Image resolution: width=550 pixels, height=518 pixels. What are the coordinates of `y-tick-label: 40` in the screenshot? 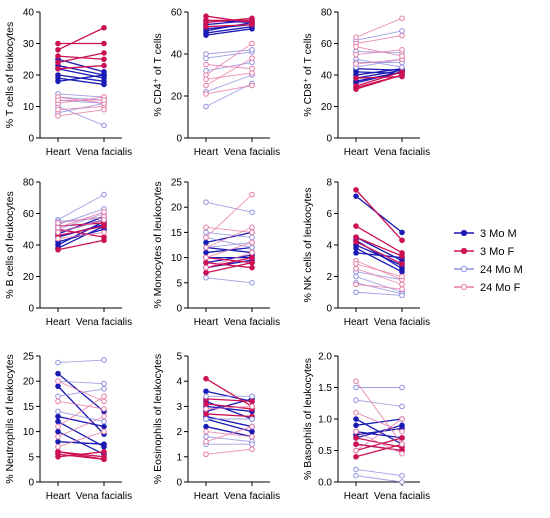 It's located at (29, 246).